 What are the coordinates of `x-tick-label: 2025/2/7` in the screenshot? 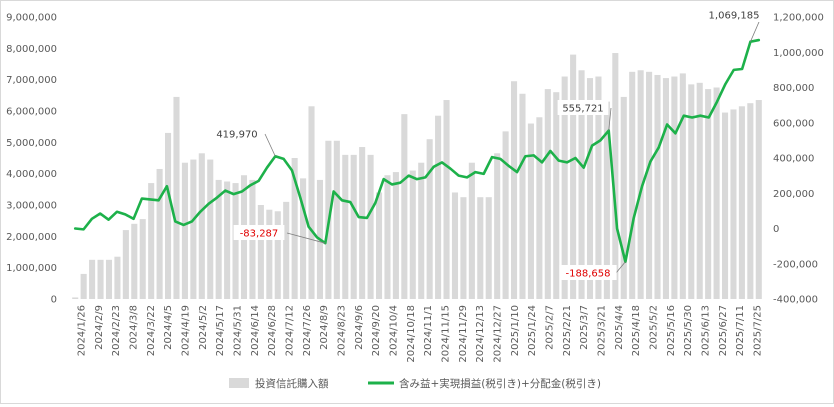 It's located at (550, 327).